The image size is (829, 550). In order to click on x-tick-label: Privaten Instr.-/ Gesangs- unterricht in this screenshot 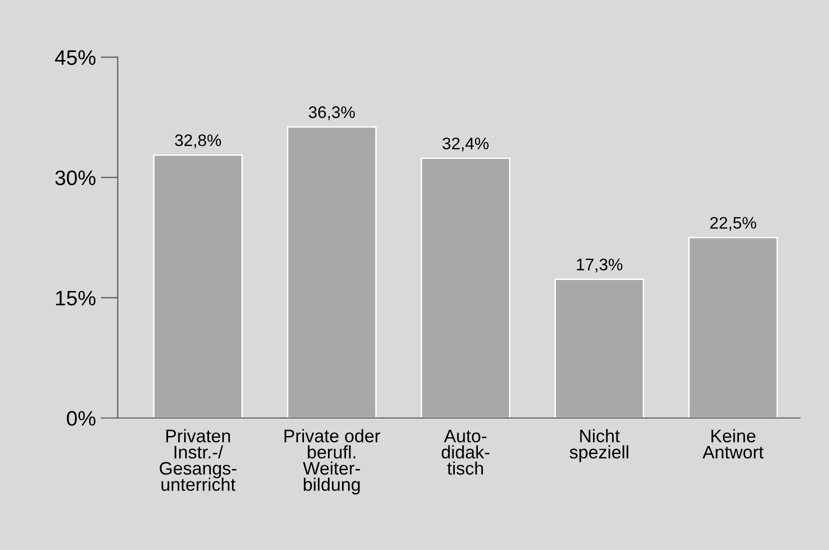, I will do `click(198, 460)`.